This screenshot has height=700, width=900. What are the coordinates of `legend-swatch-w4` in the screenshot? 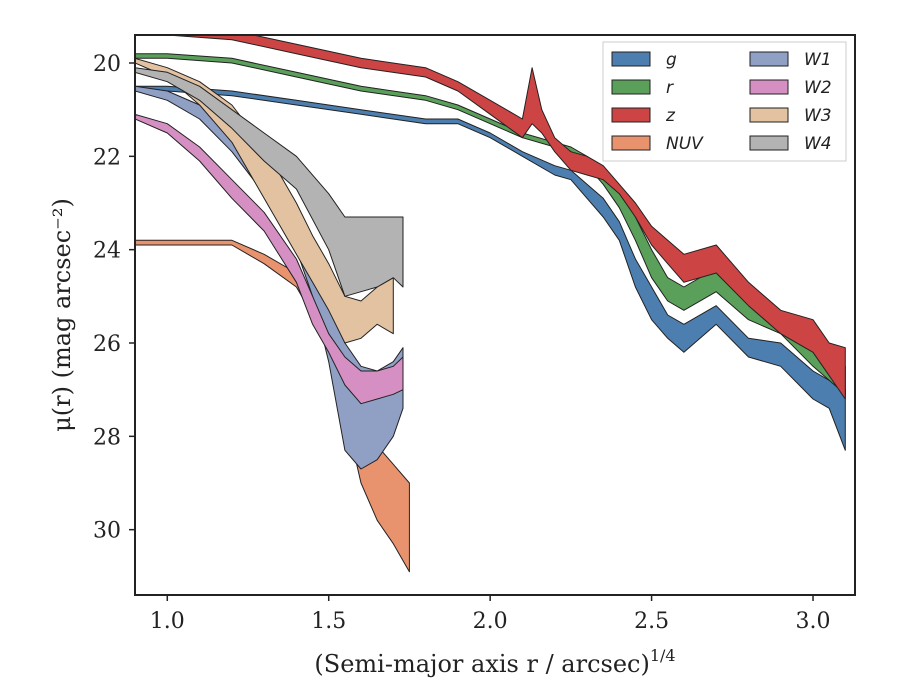 It's located at (769, 143).